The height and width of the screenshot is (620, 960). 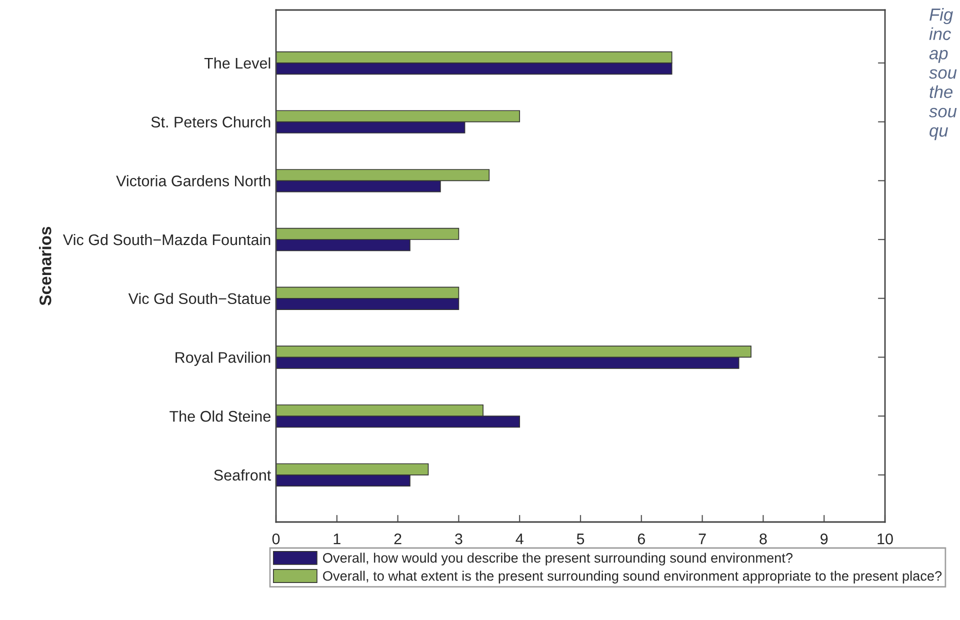 I want to click on y-tick-label: Vic Gd South−Statue, so click(x=199, y=298).